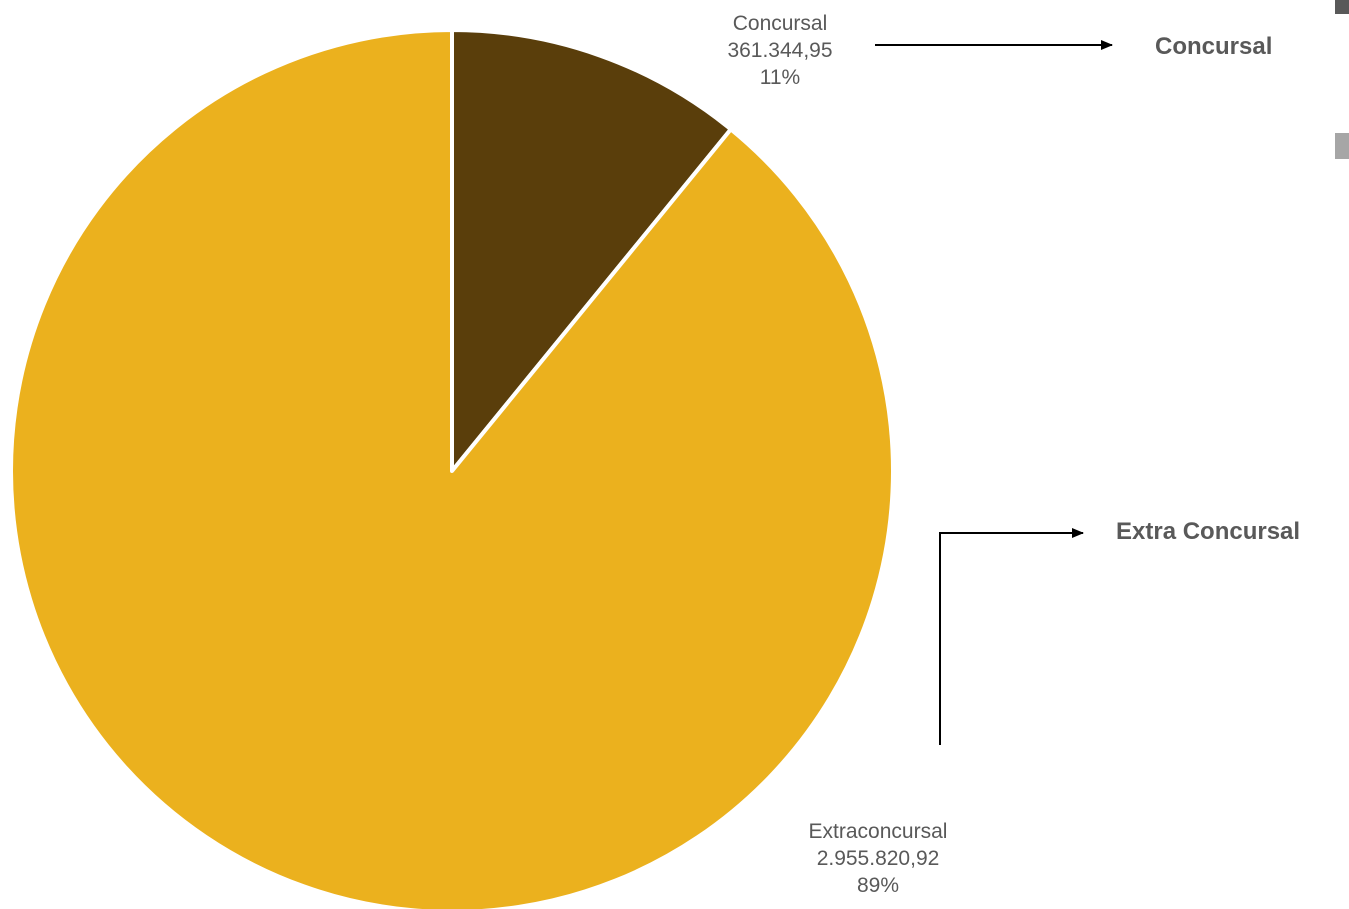 This screenshot has height=909, width=1349. I want to click on extraconcursal-value: 2.955.820,92, so click(878, 858).